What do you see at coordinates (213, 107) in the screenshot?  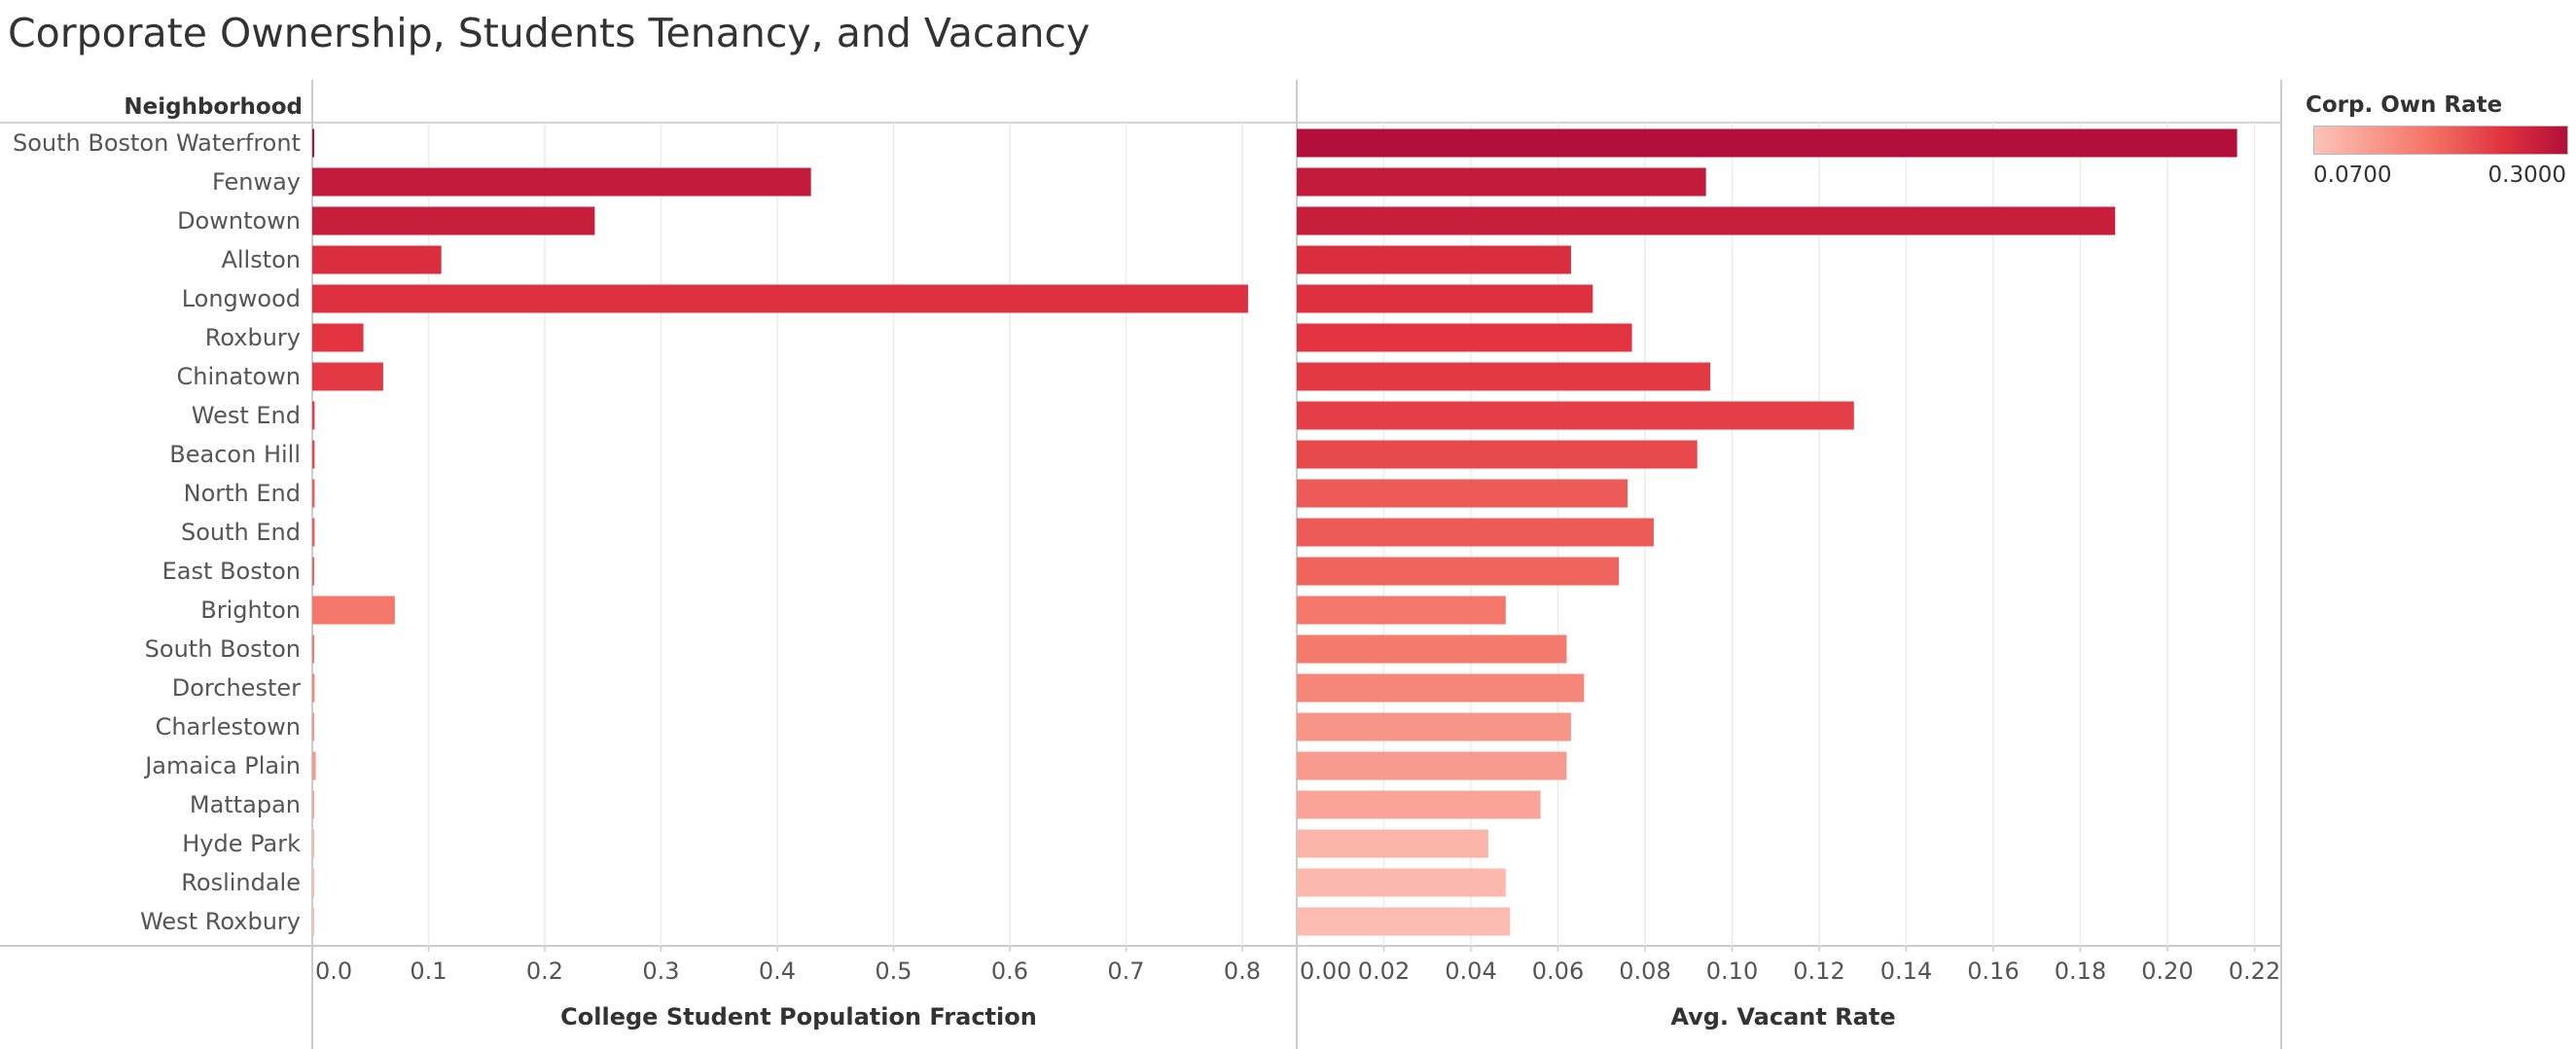 I see `row-header-label: Neighborhood` at bounding box center [213, 107].